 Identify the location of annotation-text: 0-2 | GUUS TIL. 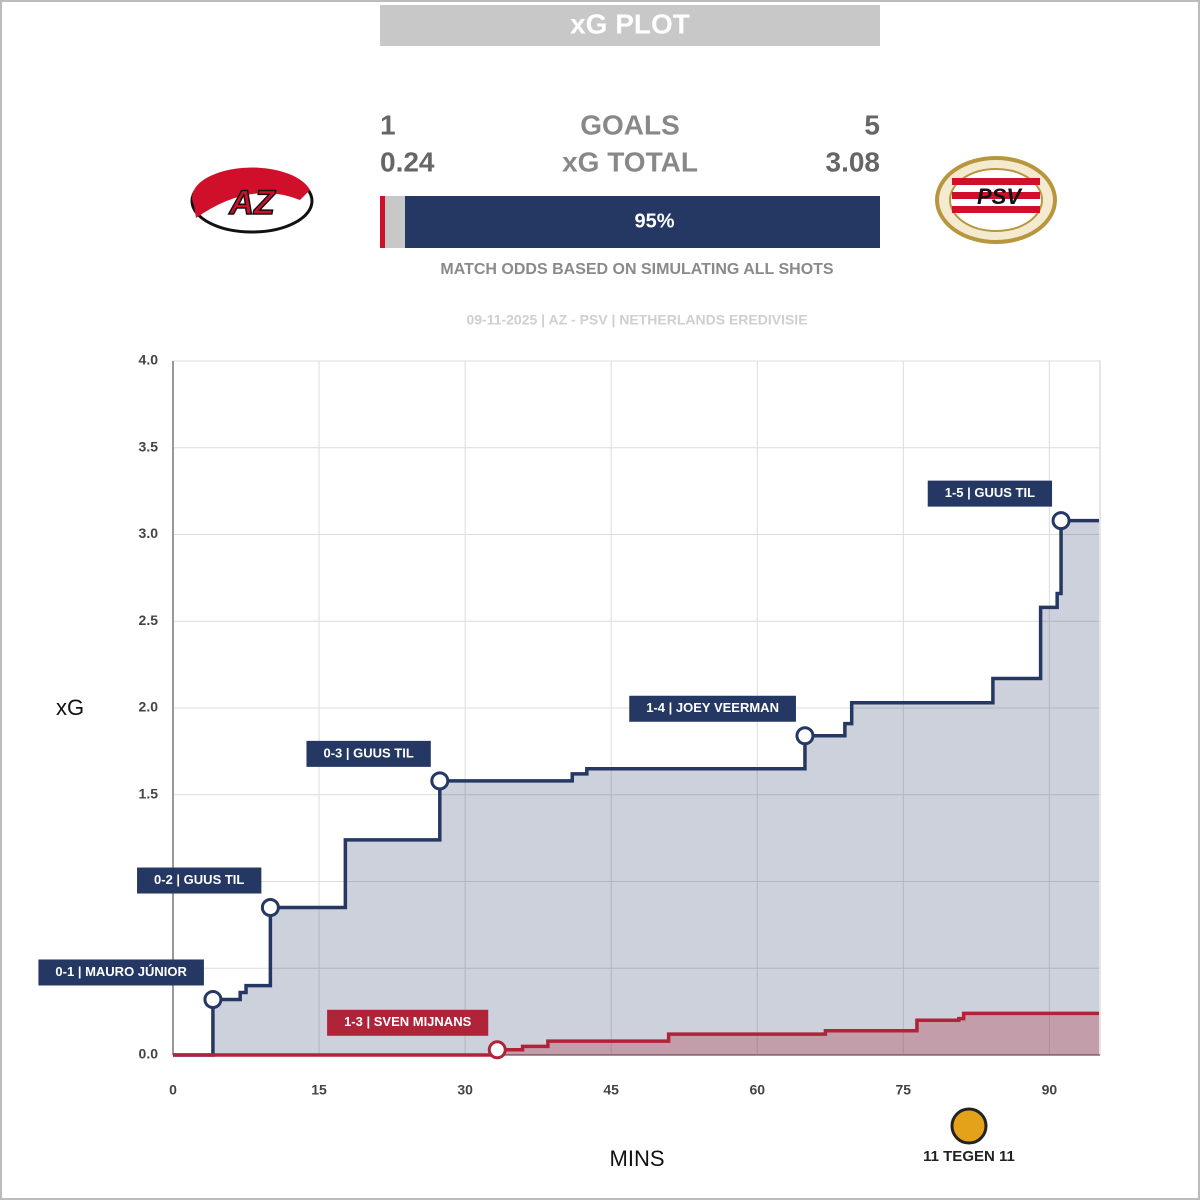
(199, 879).